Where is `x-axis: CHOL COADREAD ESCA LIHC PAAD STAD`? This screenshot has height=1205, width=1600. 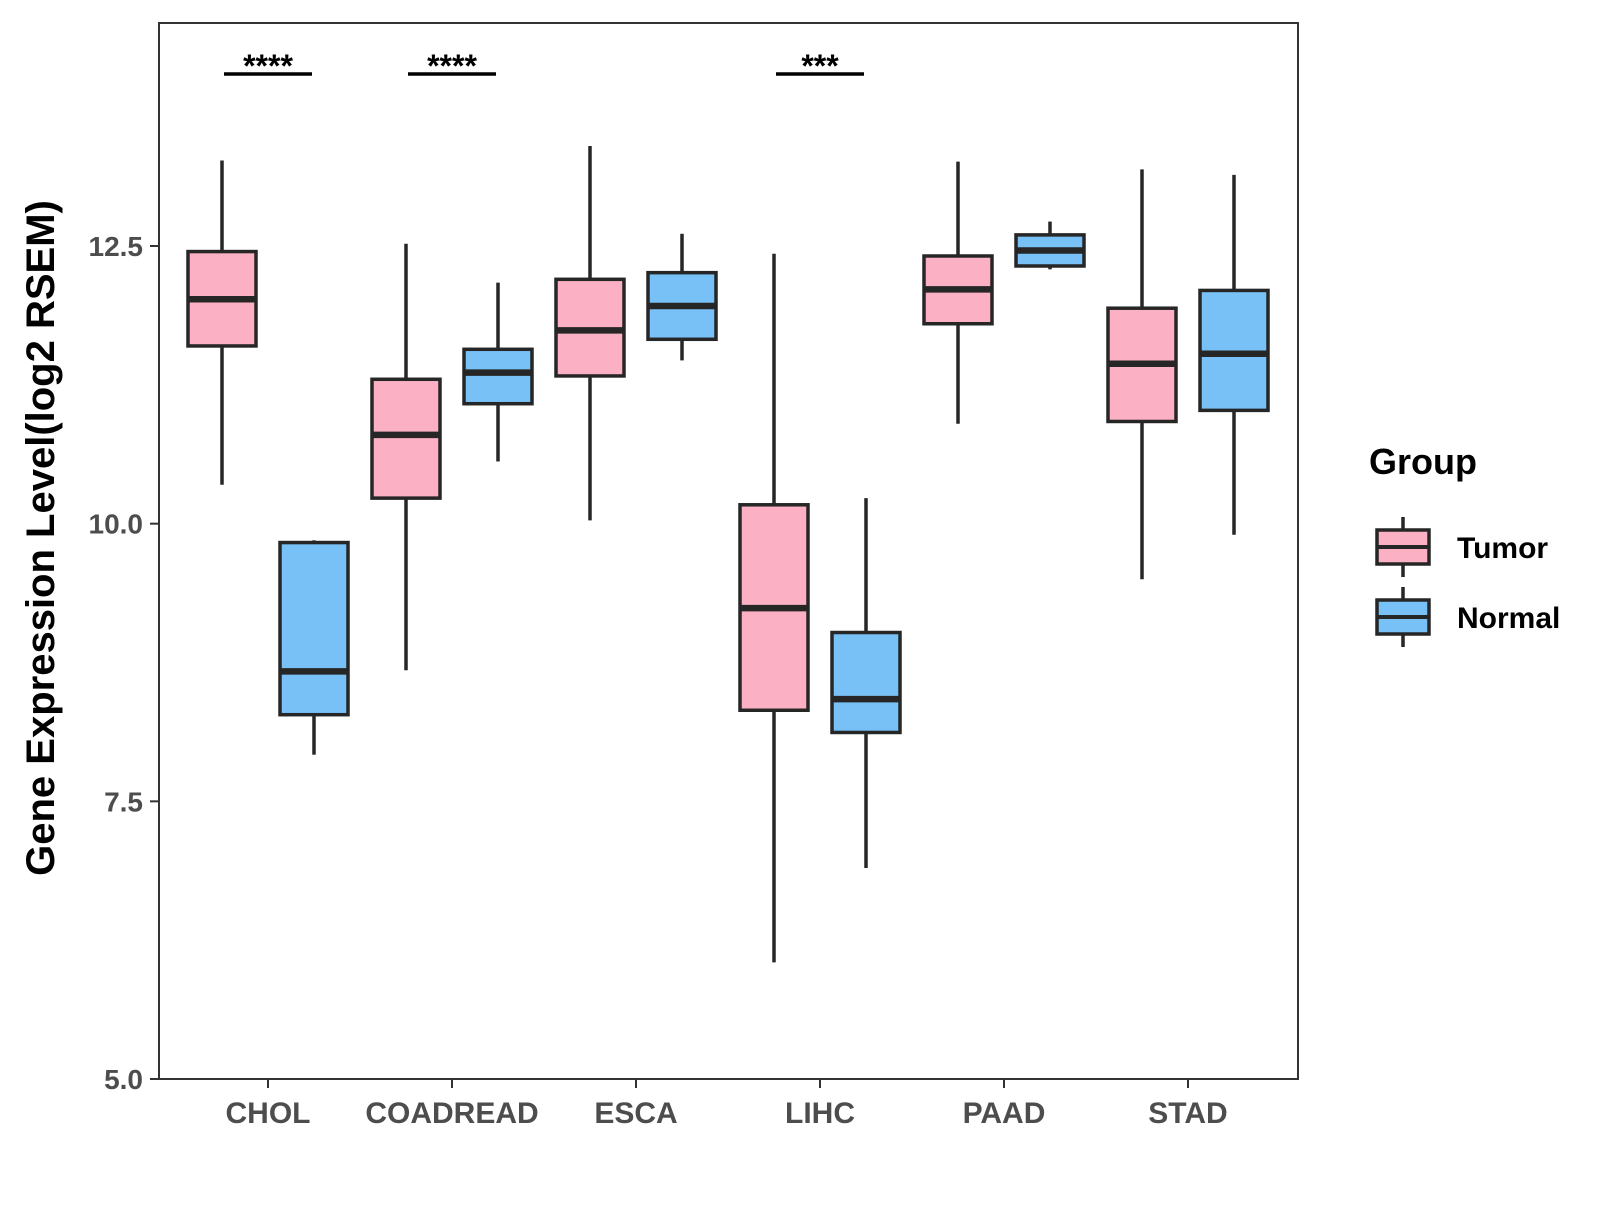
x-axis: CHOL COADREAD ESCA LIHC PAAD STAD is located at coordinates (727, 1104).